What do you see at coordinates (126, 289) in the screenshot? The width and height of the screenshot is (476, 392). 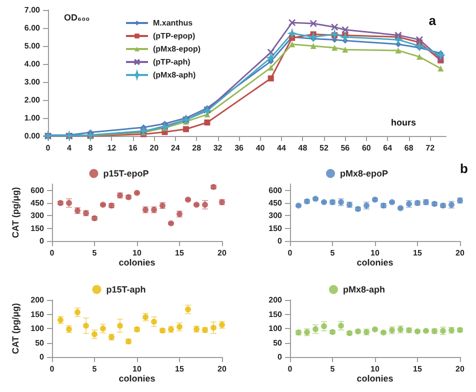 I see `legend-label: p15T-aph` at bounding box center [126, 289].